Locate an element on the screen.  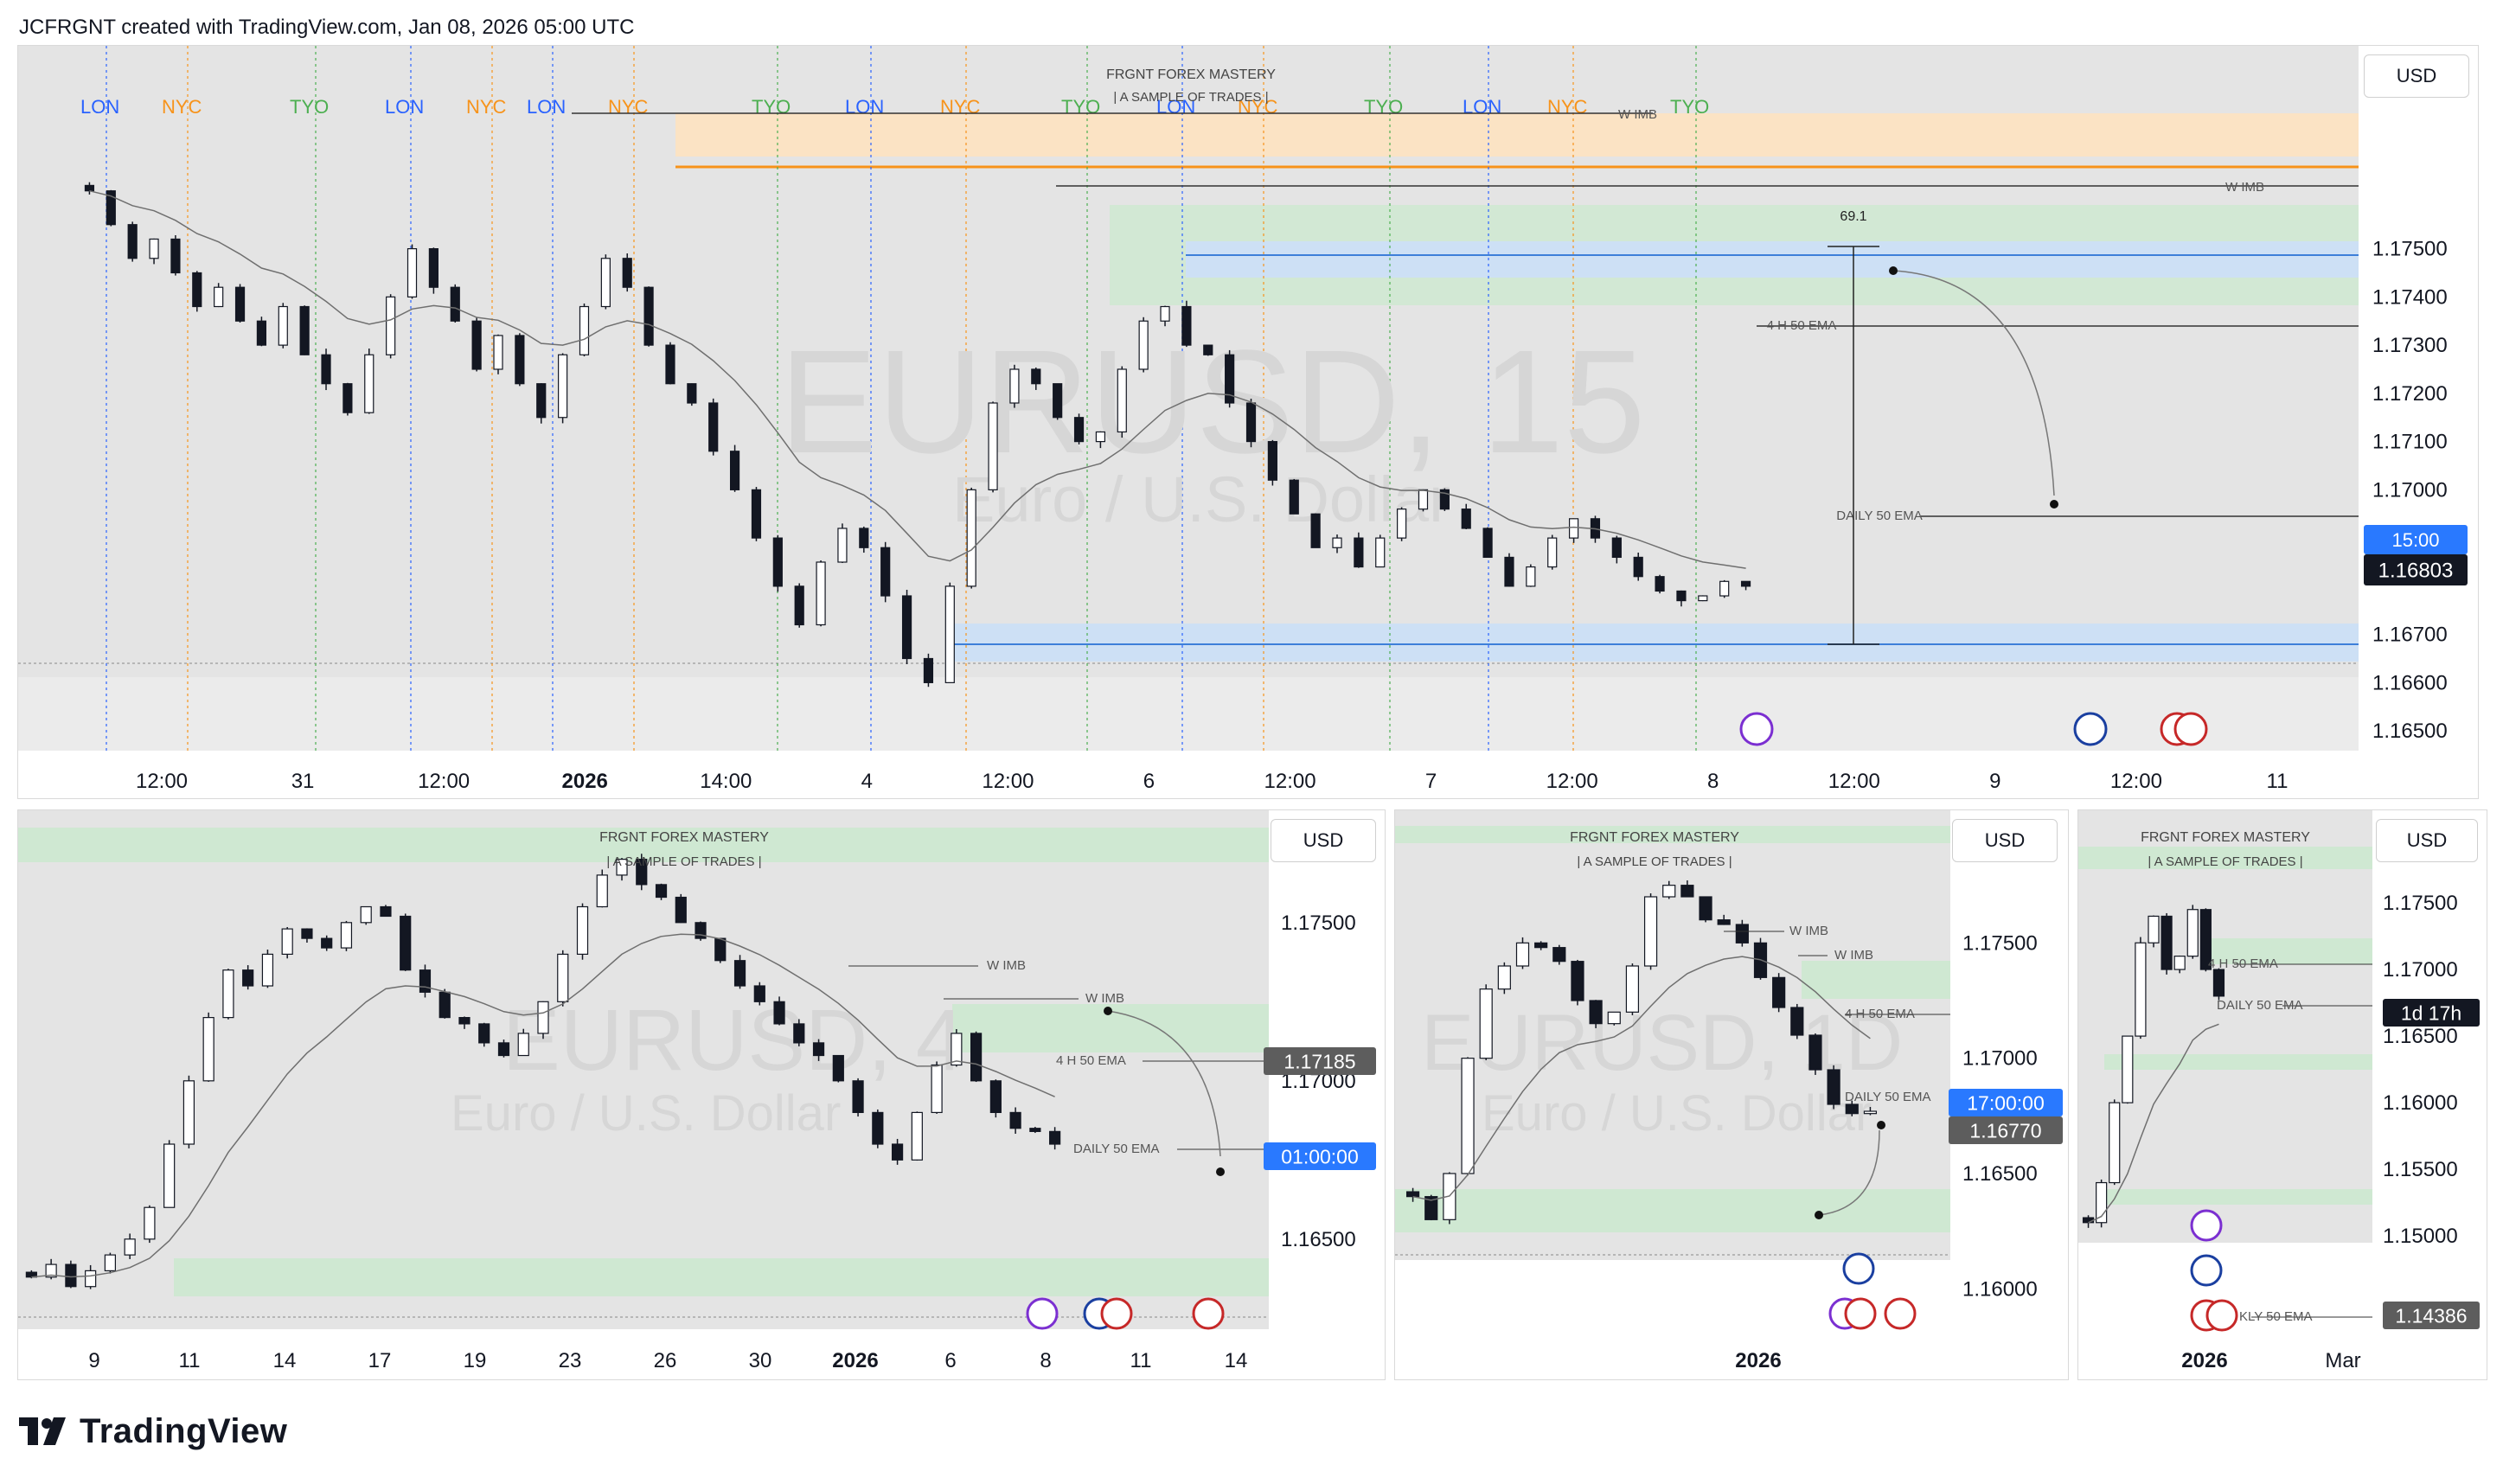
x-axis-tick-label: 30 is located at coordinates (760, 1360).